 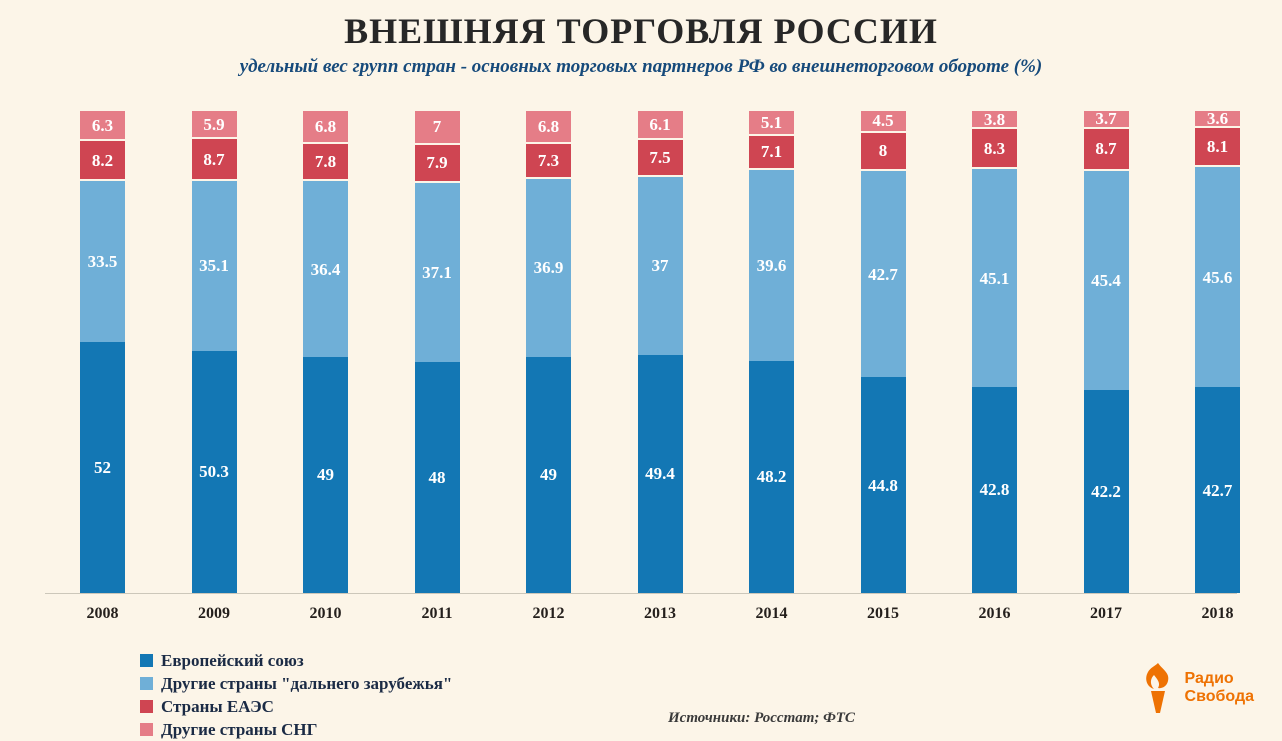 I want to click on segment-value-label: 8.3, so click(x=994, y=148).